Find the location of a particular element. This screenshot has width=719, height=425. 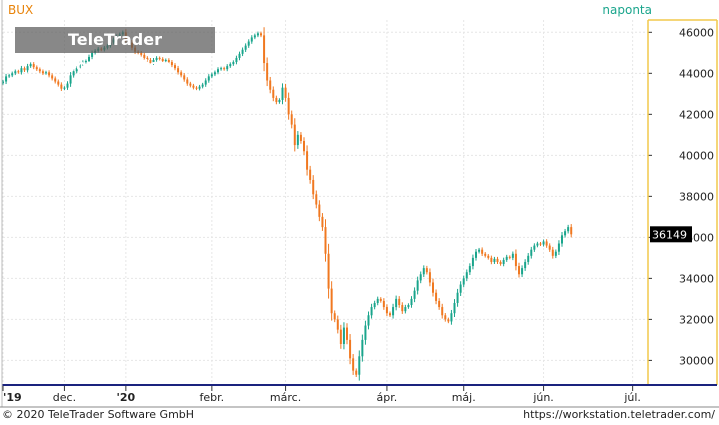

y-tick-label: 34000 is located at coordinates (696, 278).